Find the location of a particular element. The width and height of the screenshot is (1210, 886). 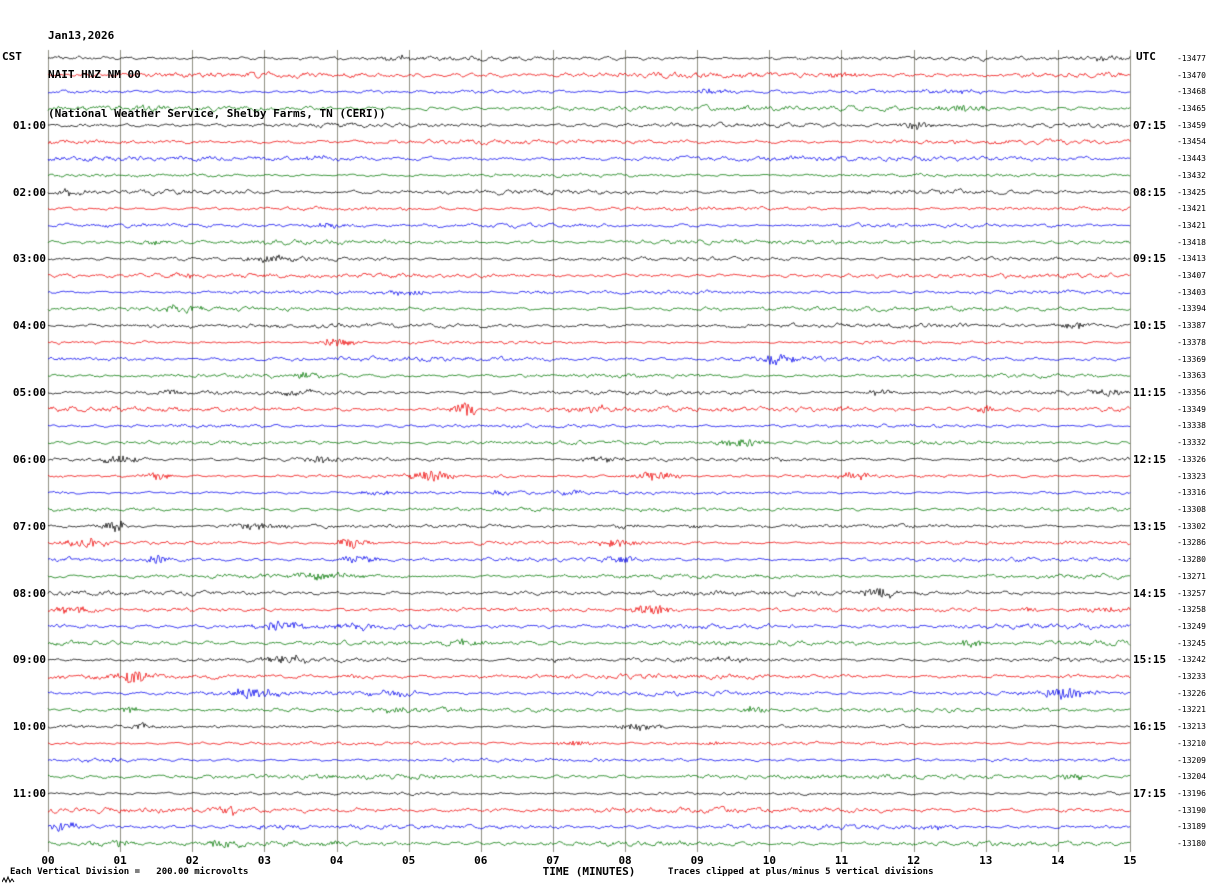

wave-icon is located at coordinates (8, 879).